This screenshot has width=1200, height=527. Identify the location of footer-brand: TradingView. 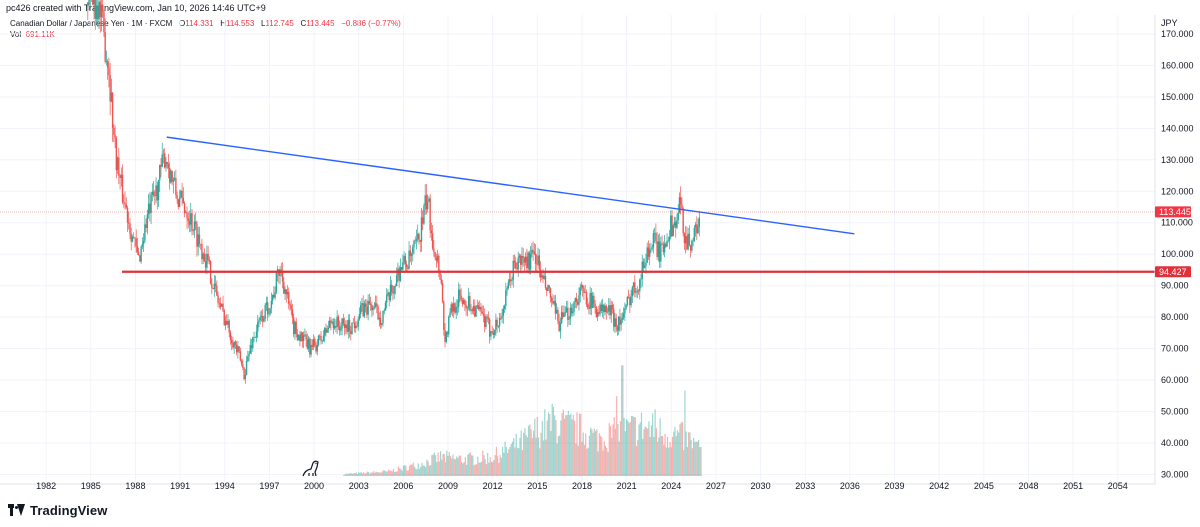
(57, 510).